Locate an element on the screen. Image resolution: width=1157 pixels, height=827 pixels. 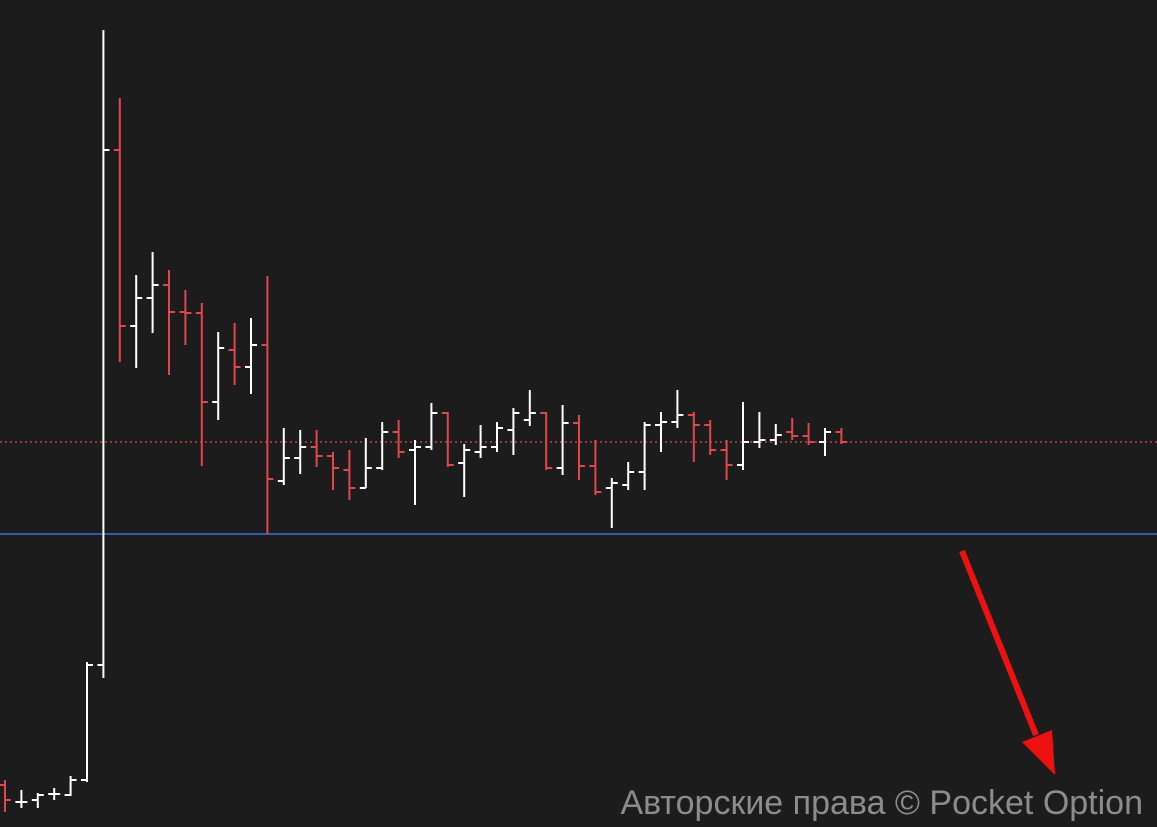
arrow-shaft is located at coordinates (999, 643).